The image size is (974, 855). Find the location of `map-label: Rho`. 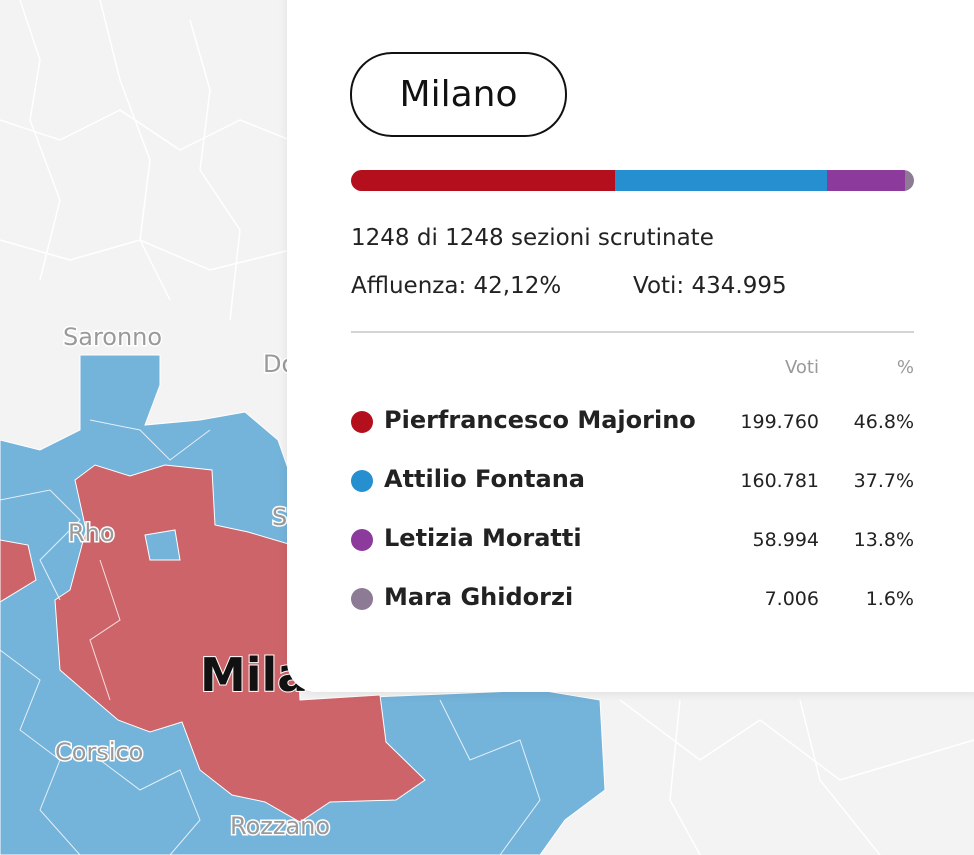

map-label: Rho is located at coordinates (91, 533).